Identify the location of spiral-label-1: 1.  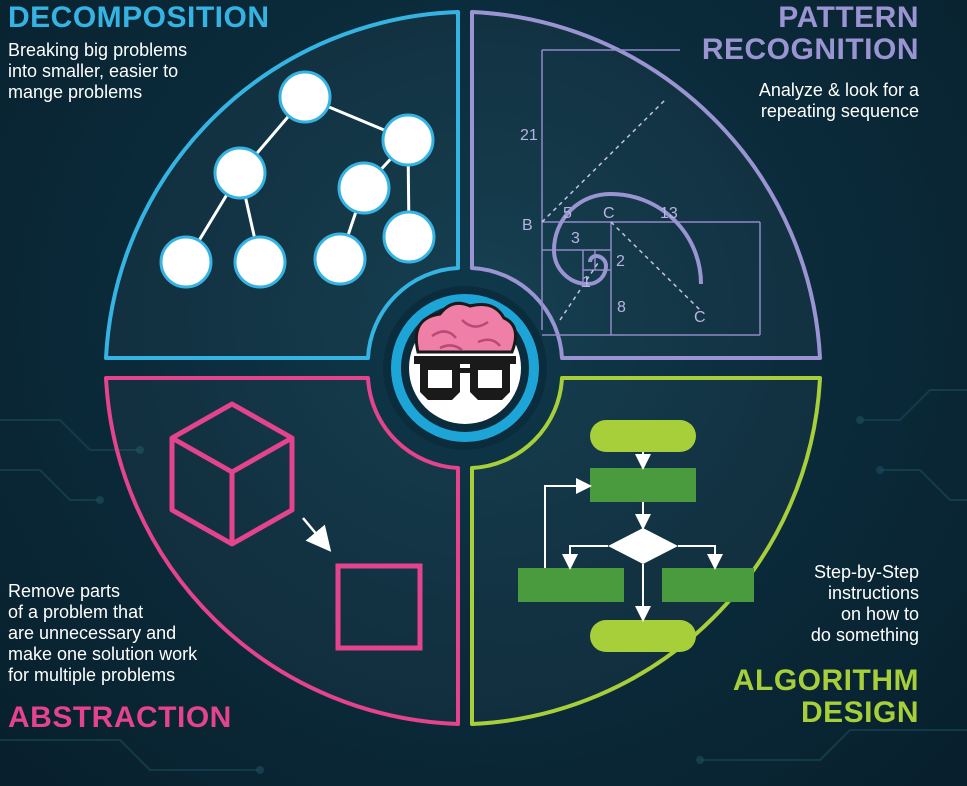
(586, 282).